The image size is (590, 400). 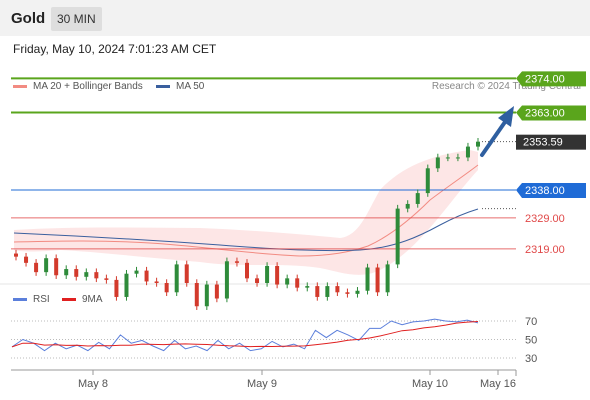 I want to click on last-price-label: 2353.59, so click(x=543, y=143).